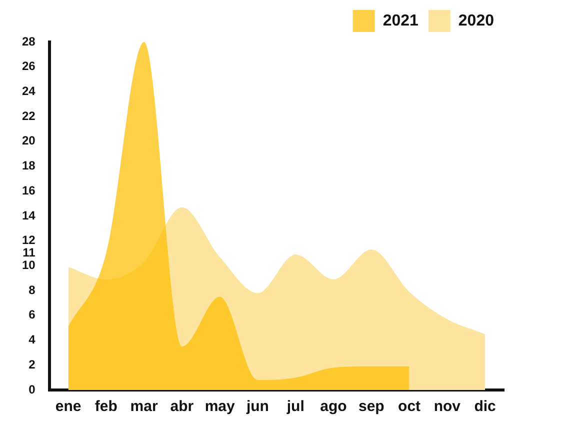 The image size is (574, 430). I want to click on y-tick-label: 8, so click(32, 289).